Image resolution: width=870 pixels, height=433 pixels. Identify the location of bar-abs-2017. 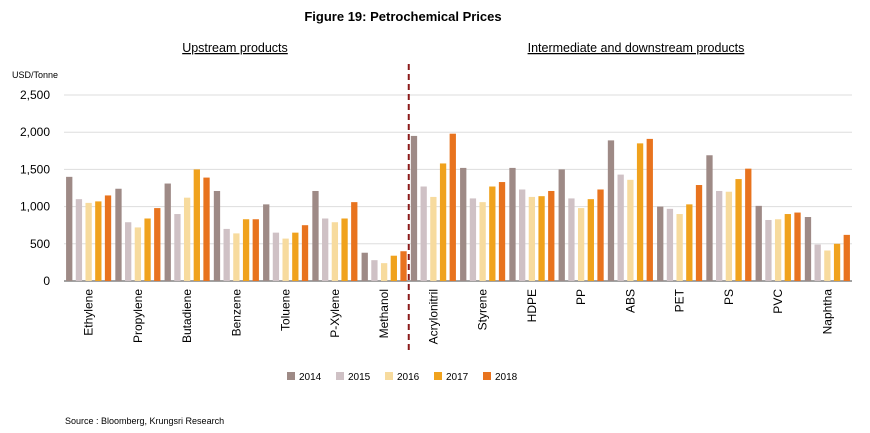
(640, 212).